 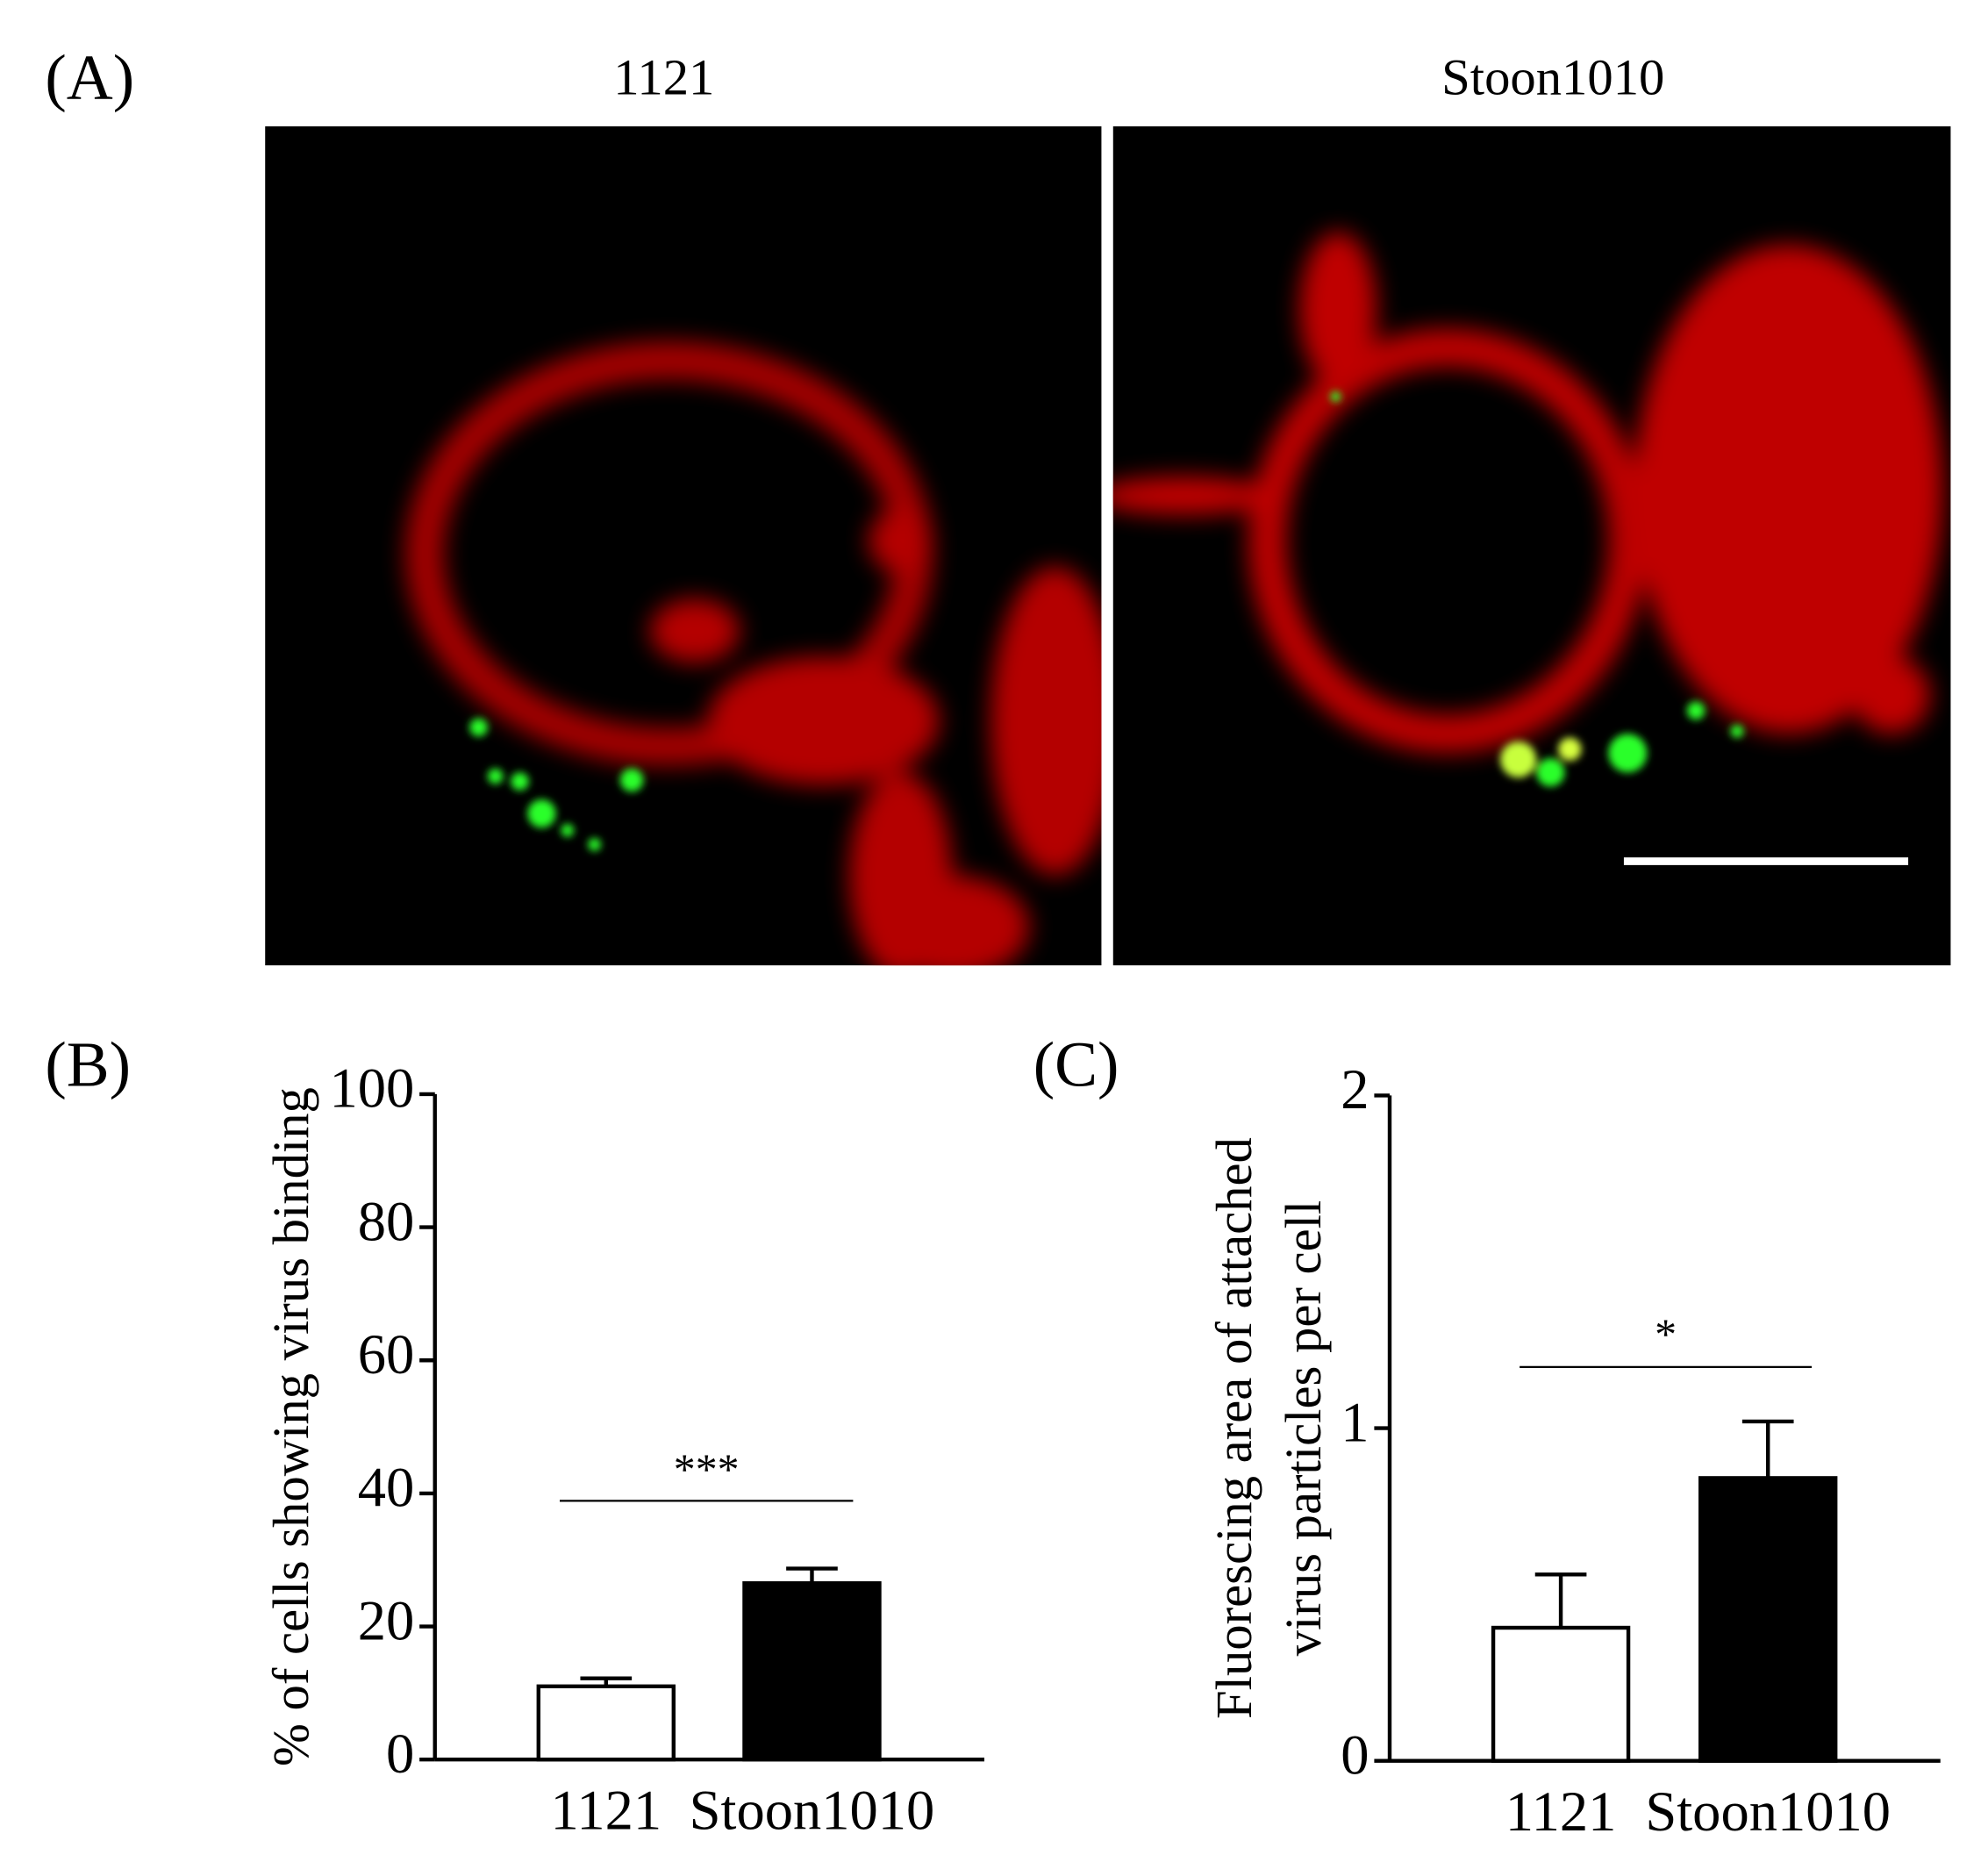 I want to click on panel-label: (C), so click(x=1076, y=1063).